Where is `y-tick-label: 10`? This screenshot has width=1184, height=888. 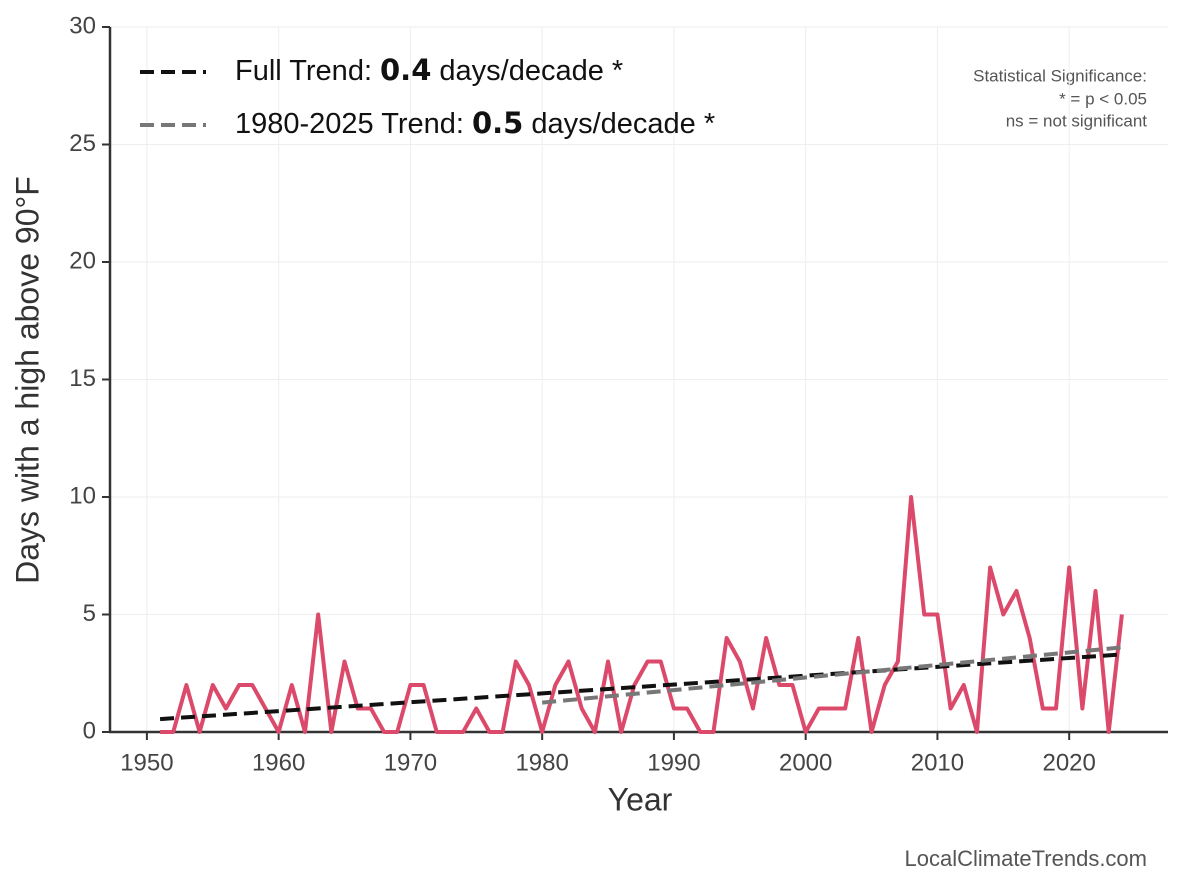
y-tick-label: 10 is located at coordinates (82, 495).